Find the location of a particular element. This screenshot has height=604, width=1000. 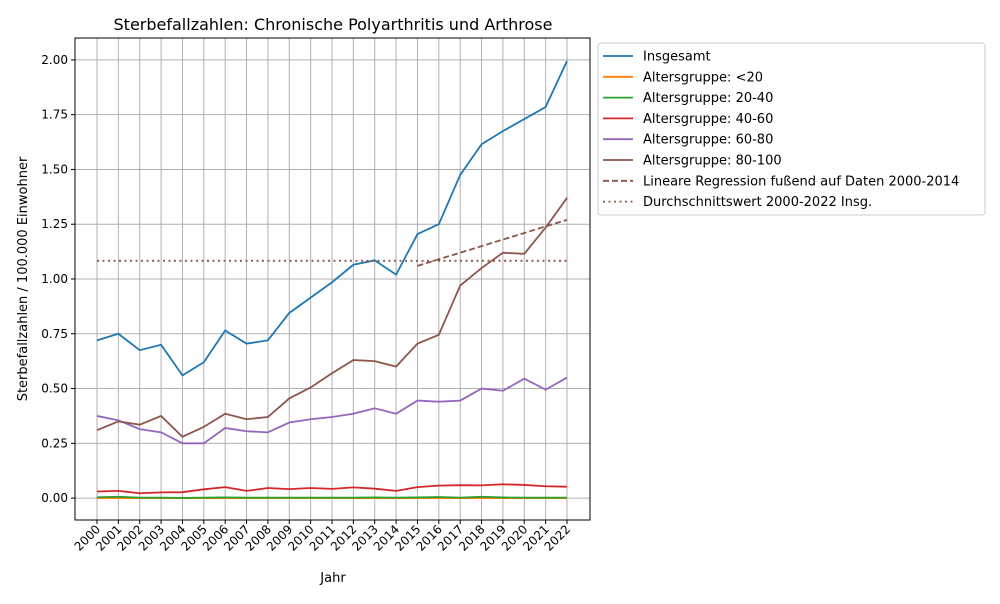

y-axis-label: Sterbefallzahlen / 100.000 Einwohner is located at coordinates (23, 278).